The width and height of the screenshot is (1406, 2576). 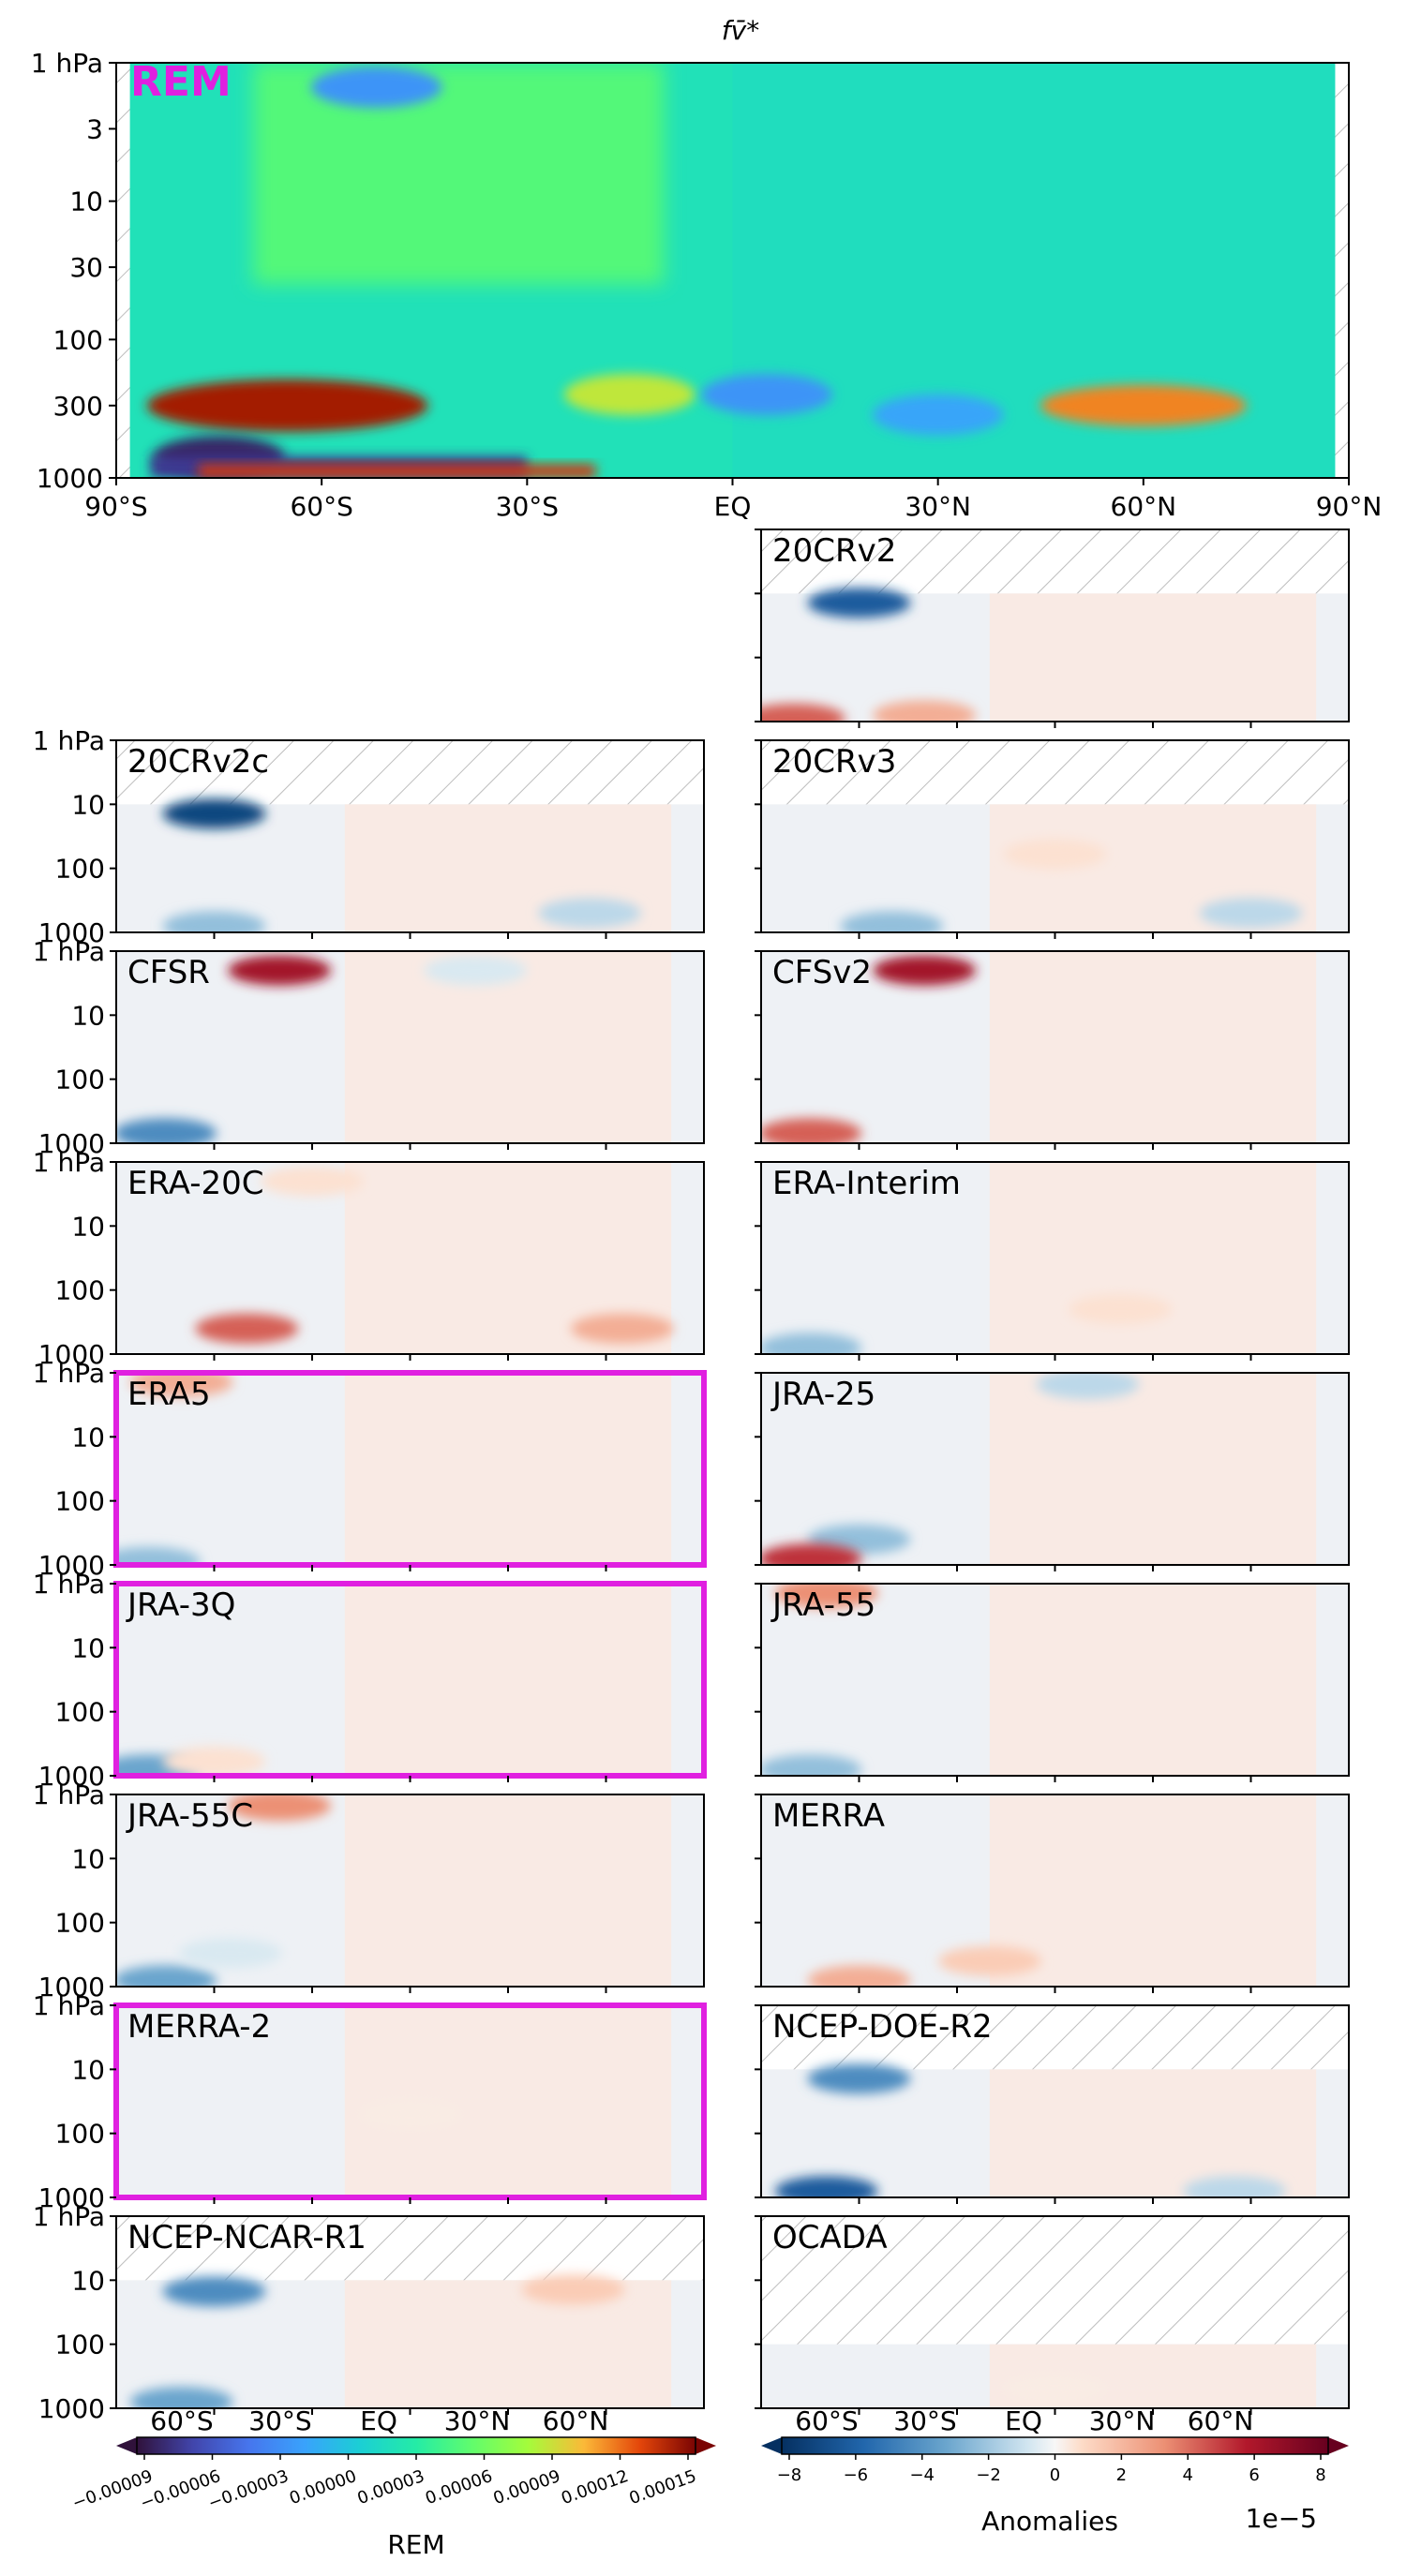 What do you see at coordinates (882, 2027) in the screenshot?
I see `panel-label: NCEP-DOE-R2` at bounding box center [882, 2027].